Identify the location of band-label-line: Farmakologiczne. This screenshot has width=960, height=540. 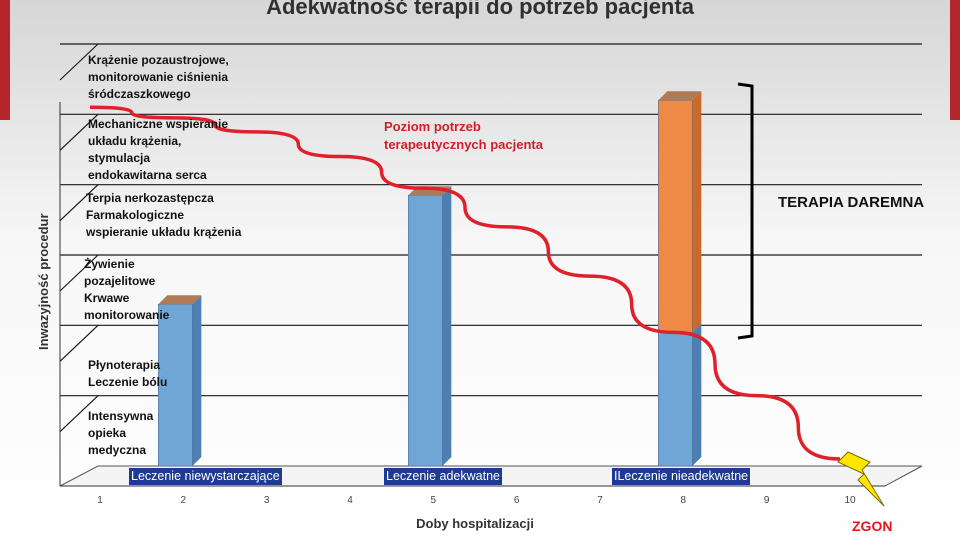
(135, 215).